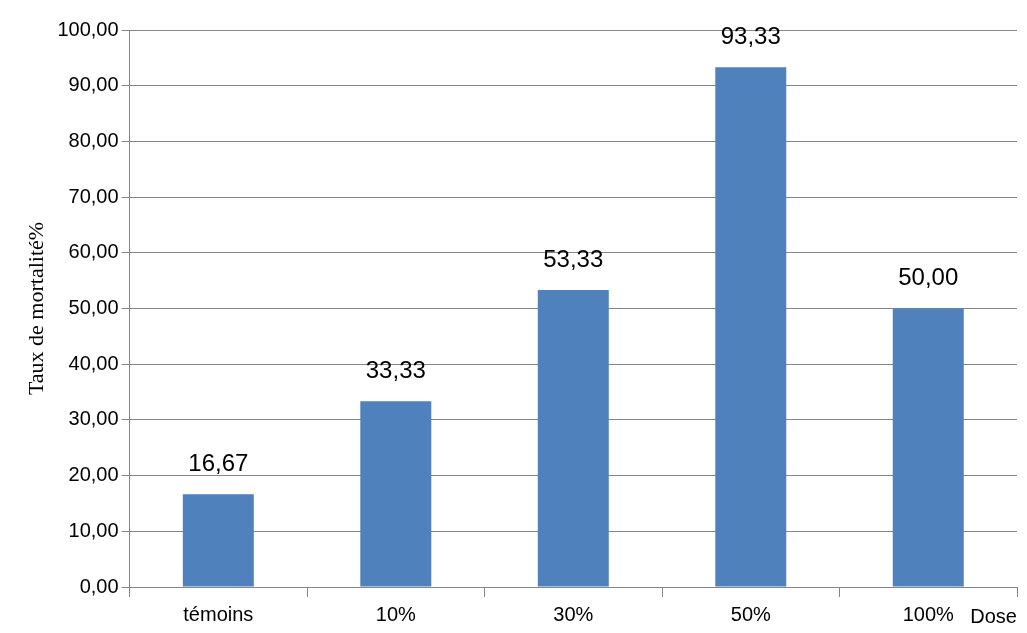 The width and height of the screenshot is (1027, 633). Describe the element at coordinates (573, 613) in the screenshot. I see `x-tick-label: 30%` at that location.